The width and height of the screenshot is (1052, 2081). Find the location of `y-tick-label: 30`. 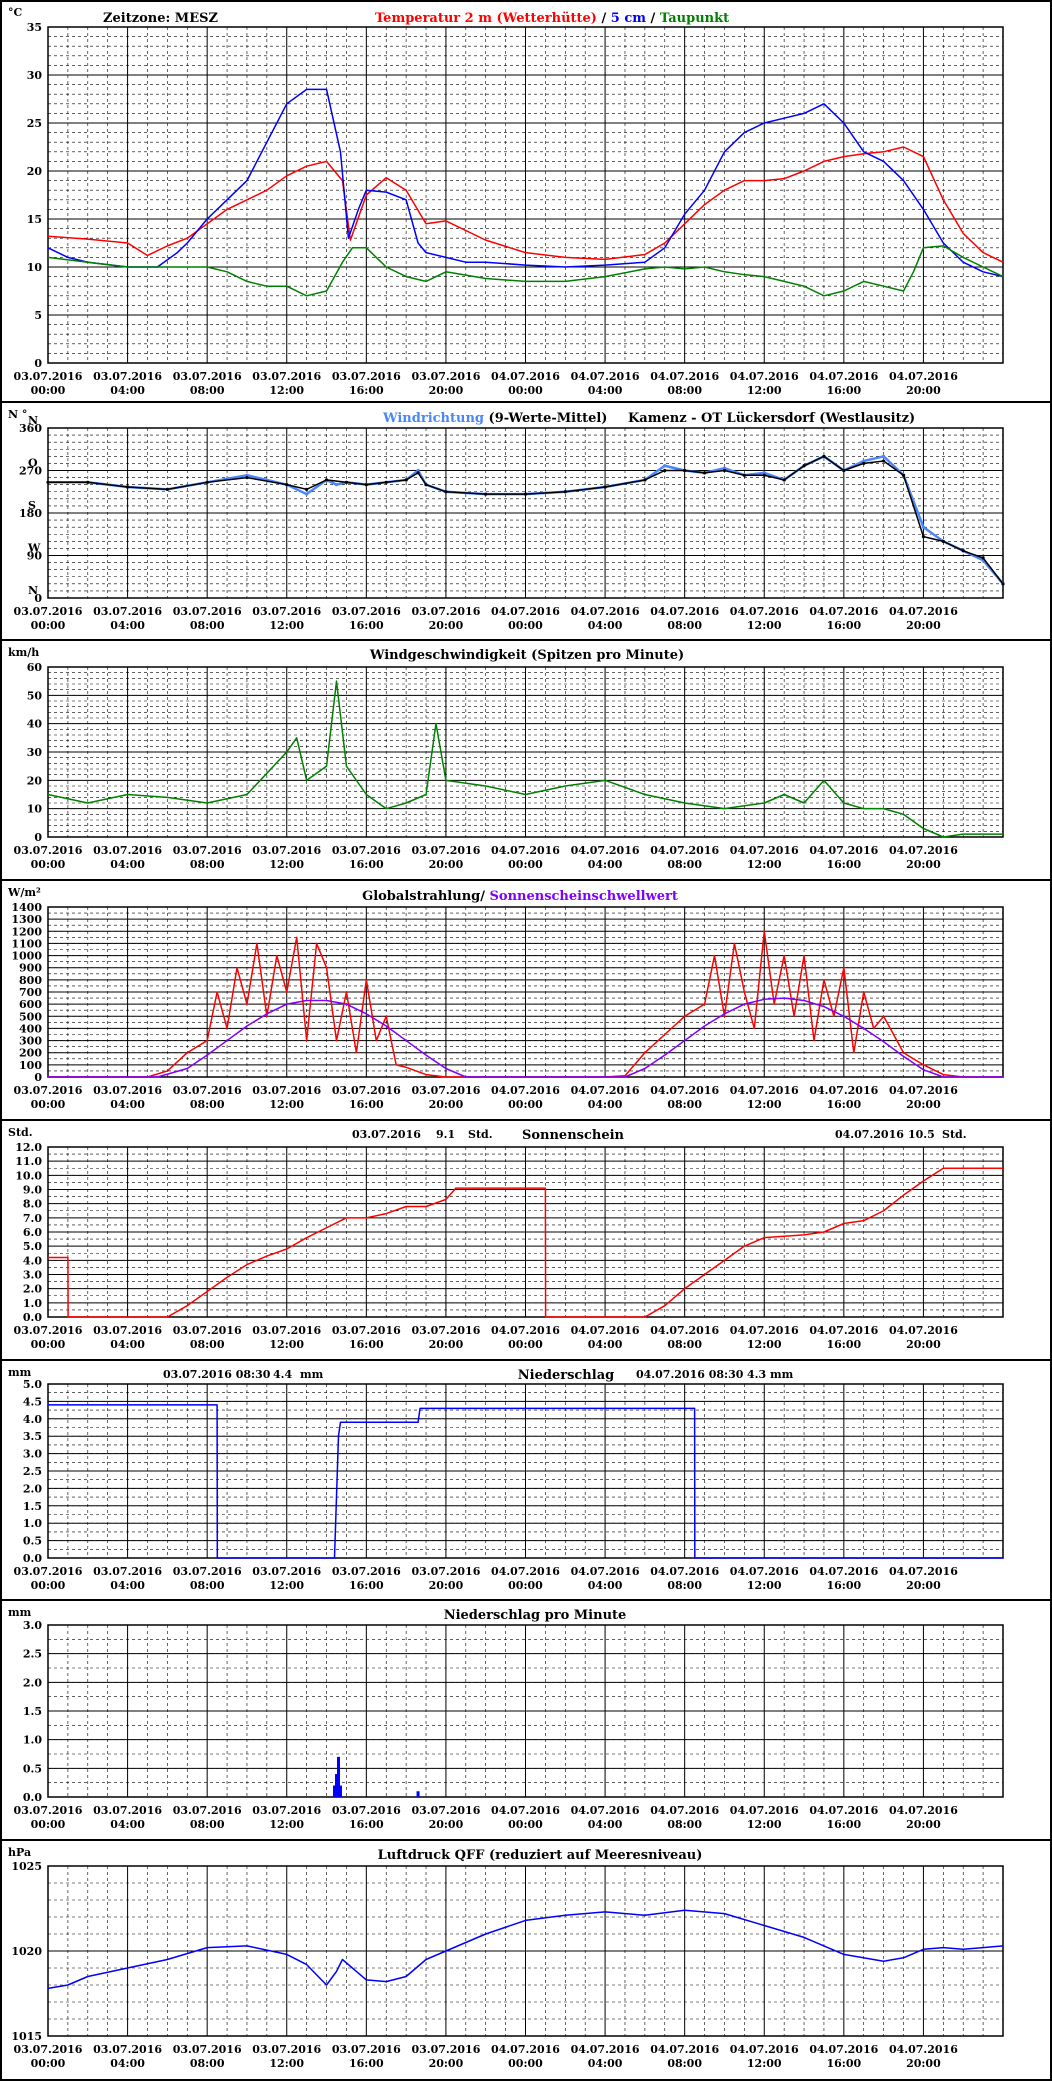

y-tick-label: 30 is located at coordinates (35, 75).